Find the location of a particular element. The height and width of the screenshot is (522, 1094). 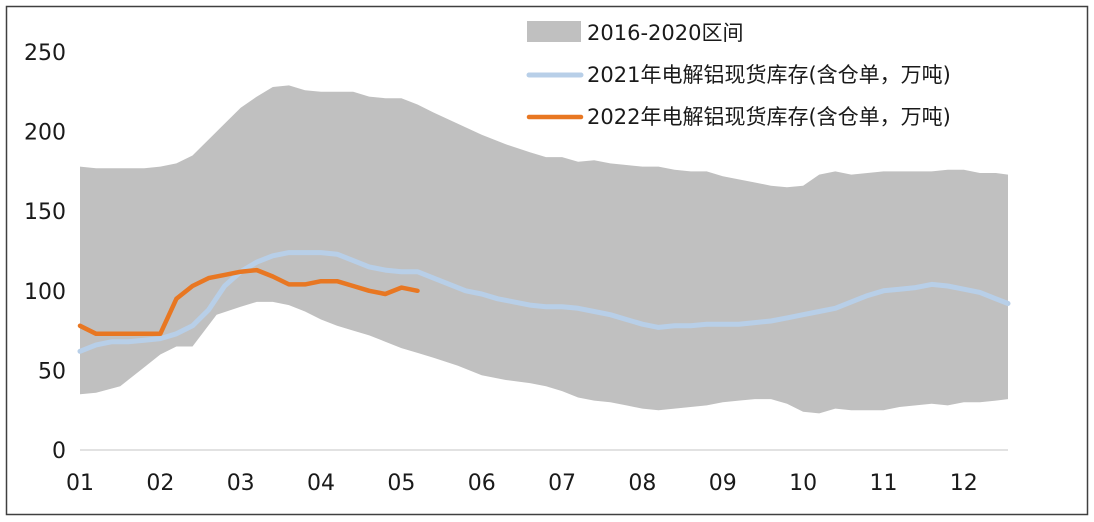

y-tick-label: 100 is located at coordinates (45, 292).